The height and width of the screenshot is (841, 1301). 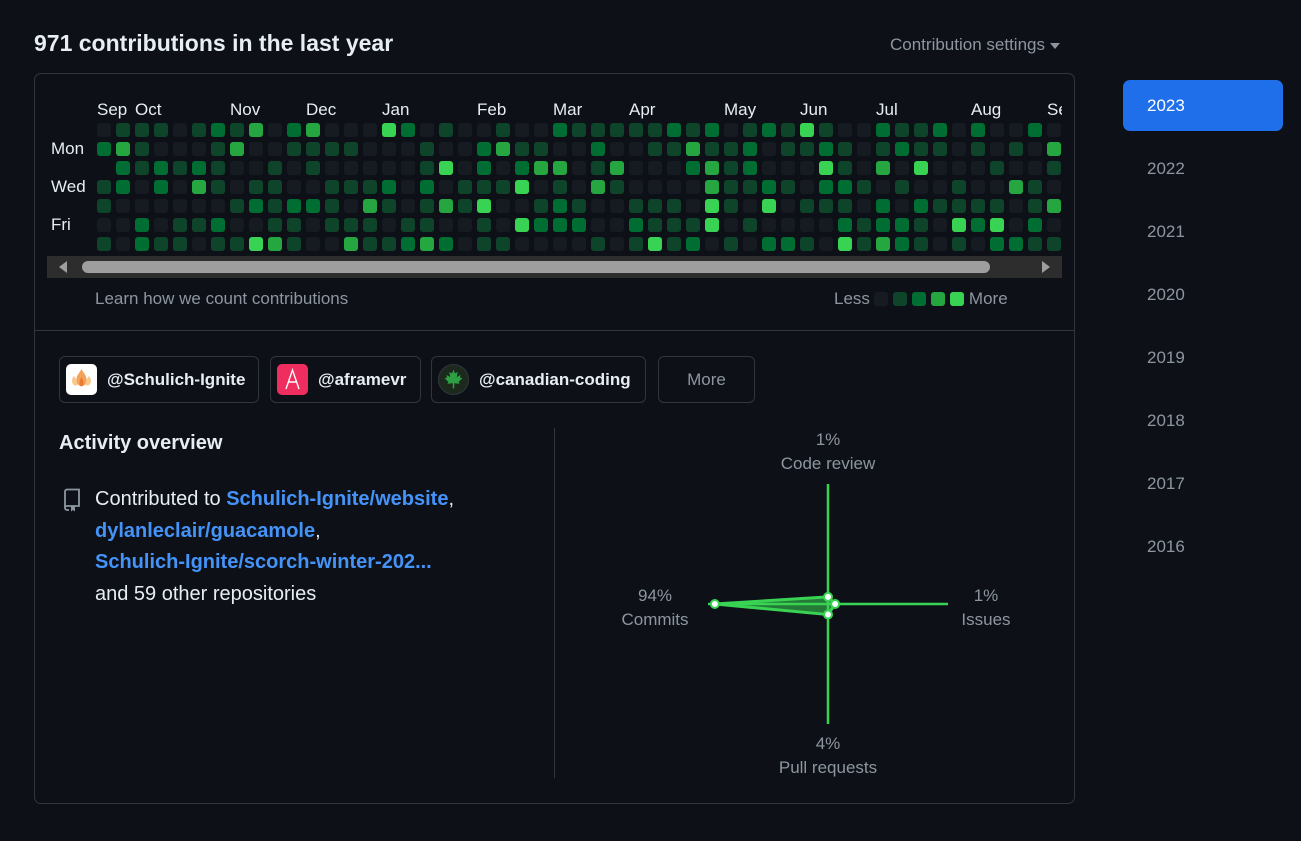 What do you see at coordinates (538, 379) in the screenshot?
I see `org-chip-canadian-coding: @canadian-coding` at bounding box center [538, 379].